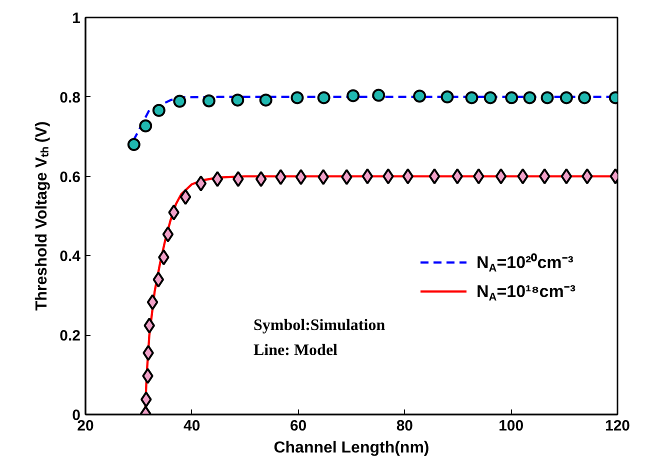 The image size is (646, 475). Describe the element at coordinates (511, 426) in the screenshot. I see `x-tick-label: 100` at that location.